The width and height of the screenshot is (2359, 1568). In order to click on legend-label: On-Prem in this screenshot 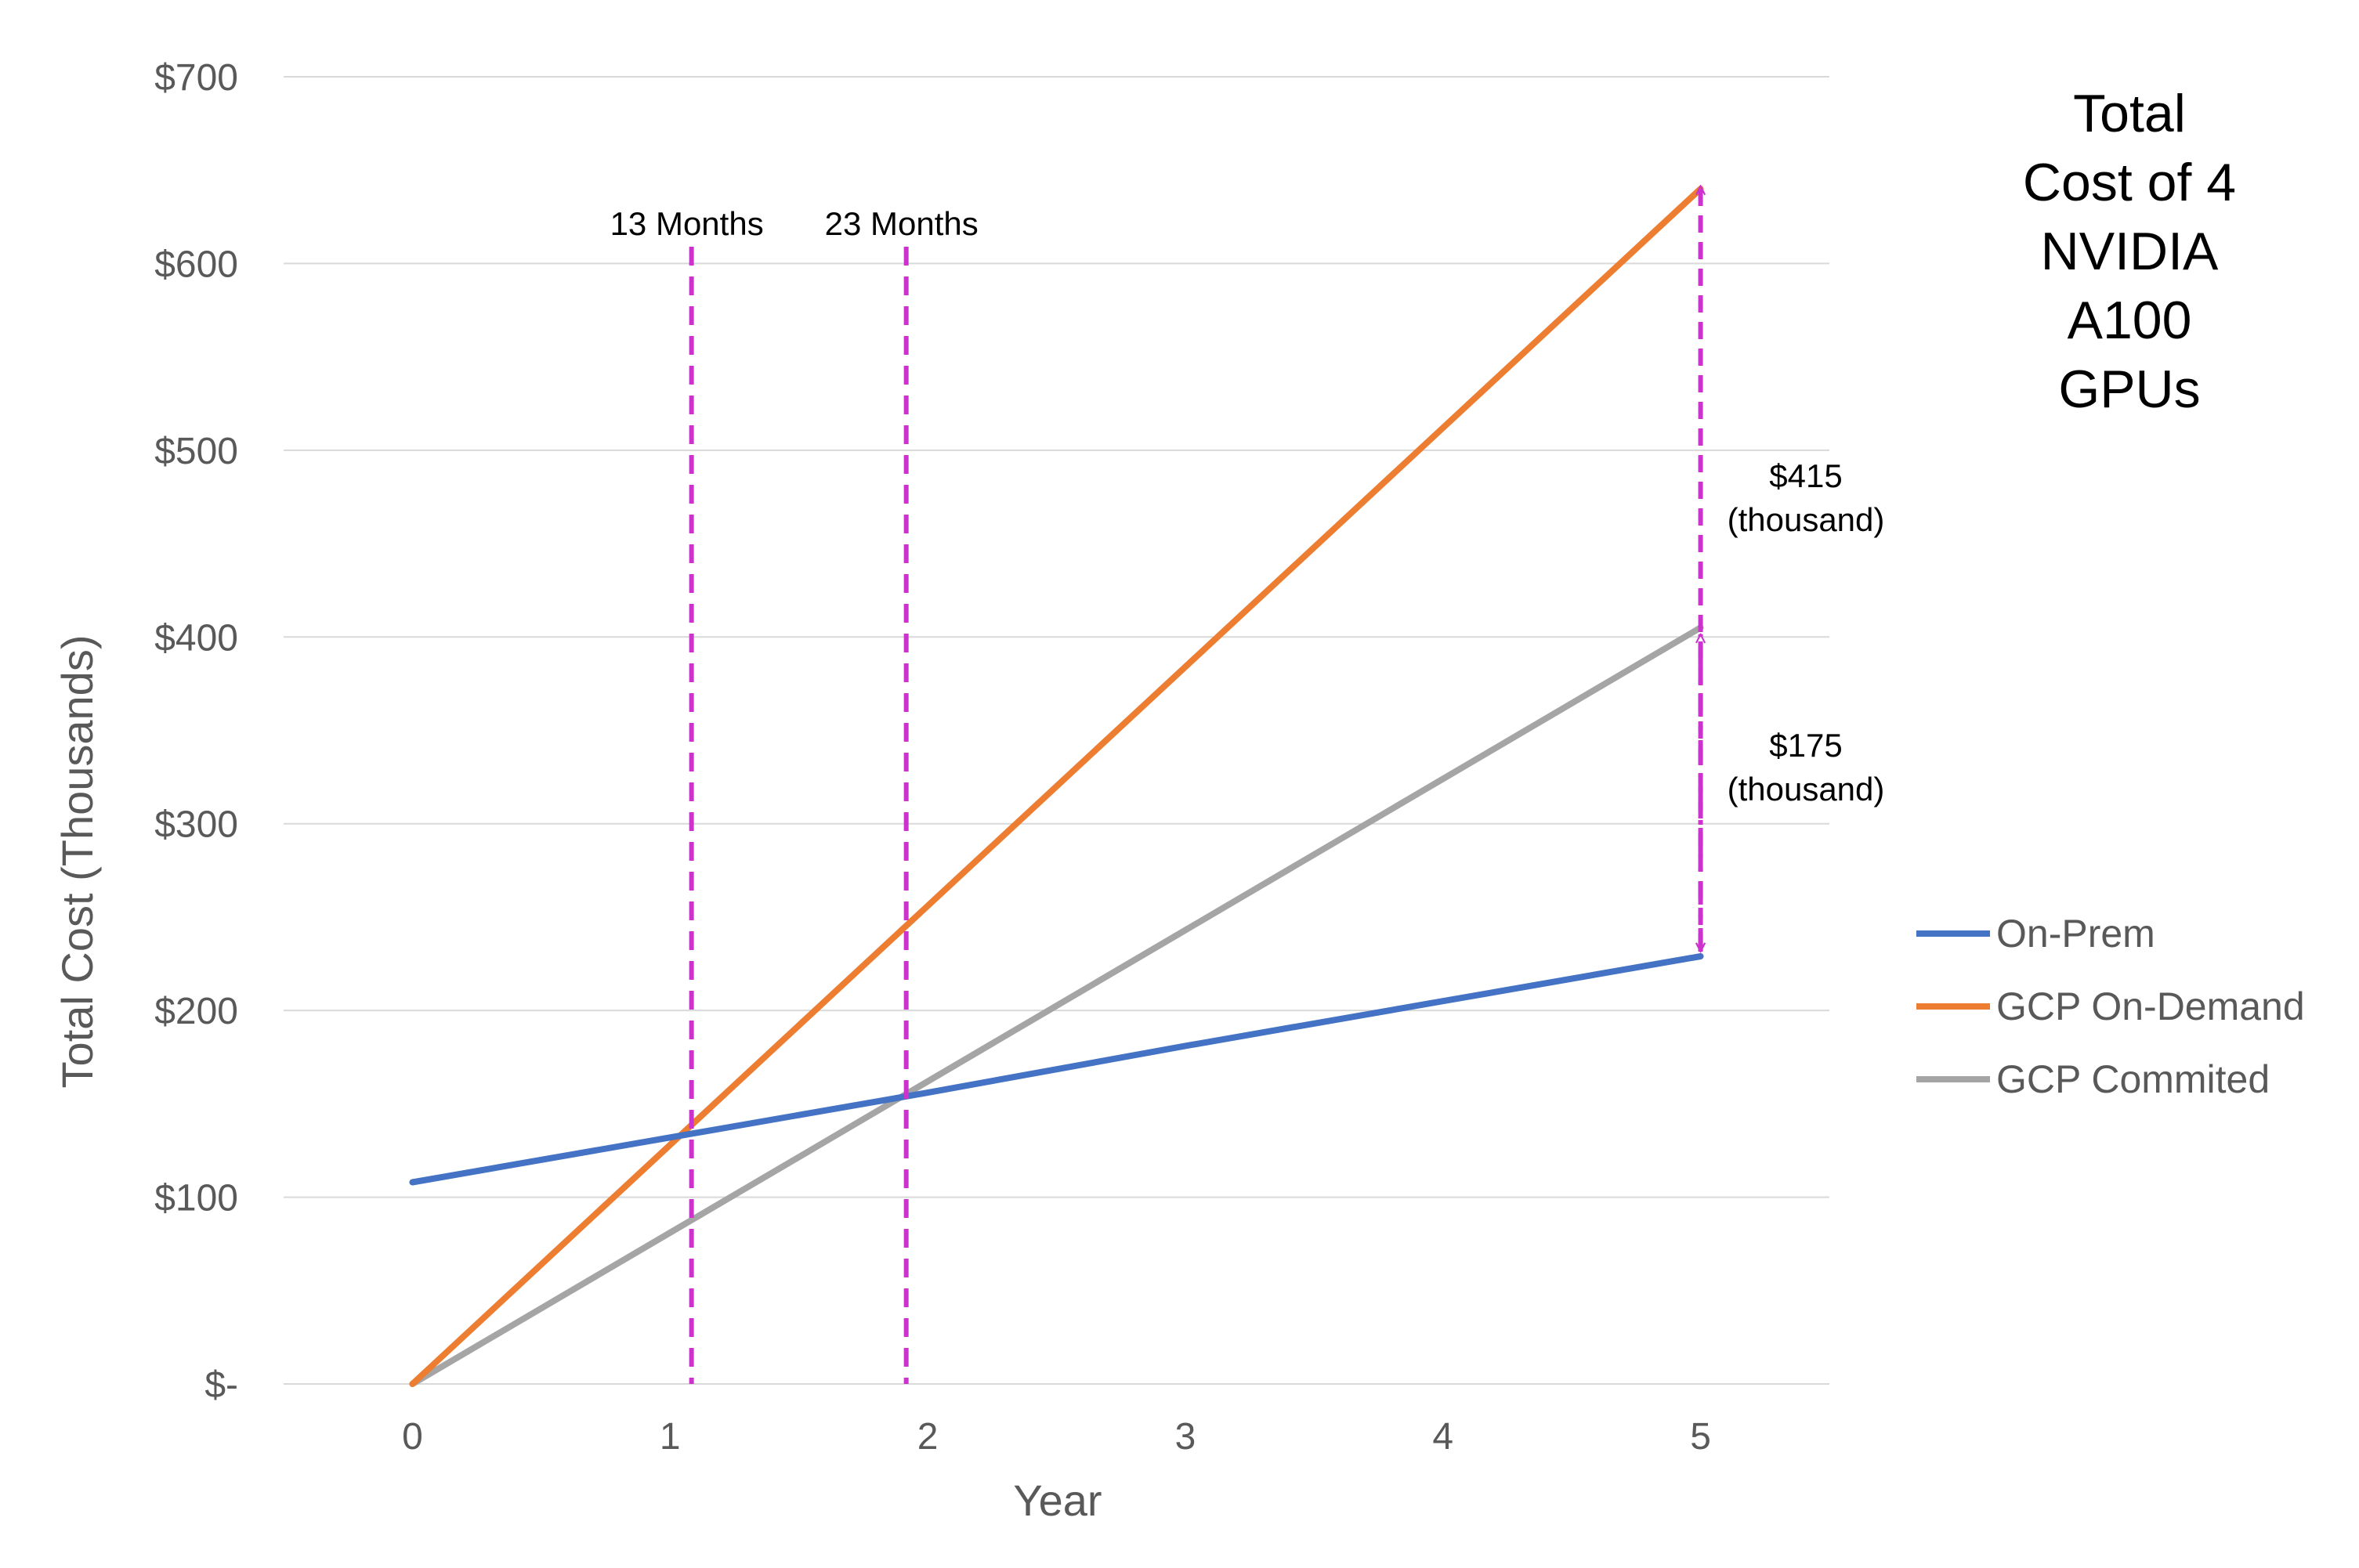, I will do `click(2075, 934)`.